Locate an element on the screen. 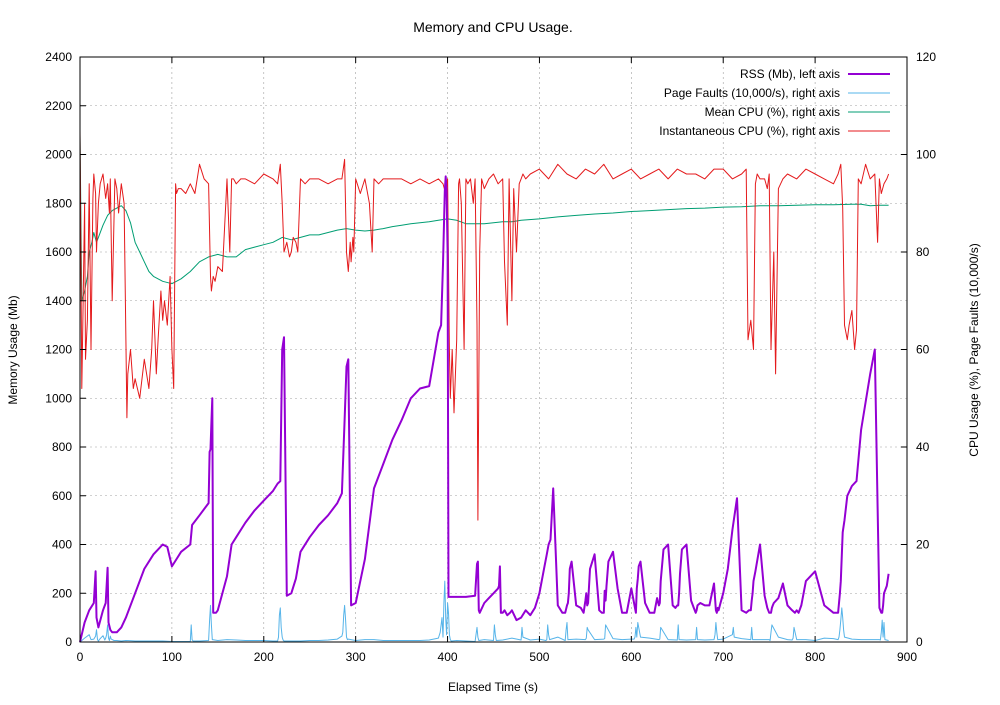  chart-title: Memory and CPU Usage. is located at coordinates (493, 27).